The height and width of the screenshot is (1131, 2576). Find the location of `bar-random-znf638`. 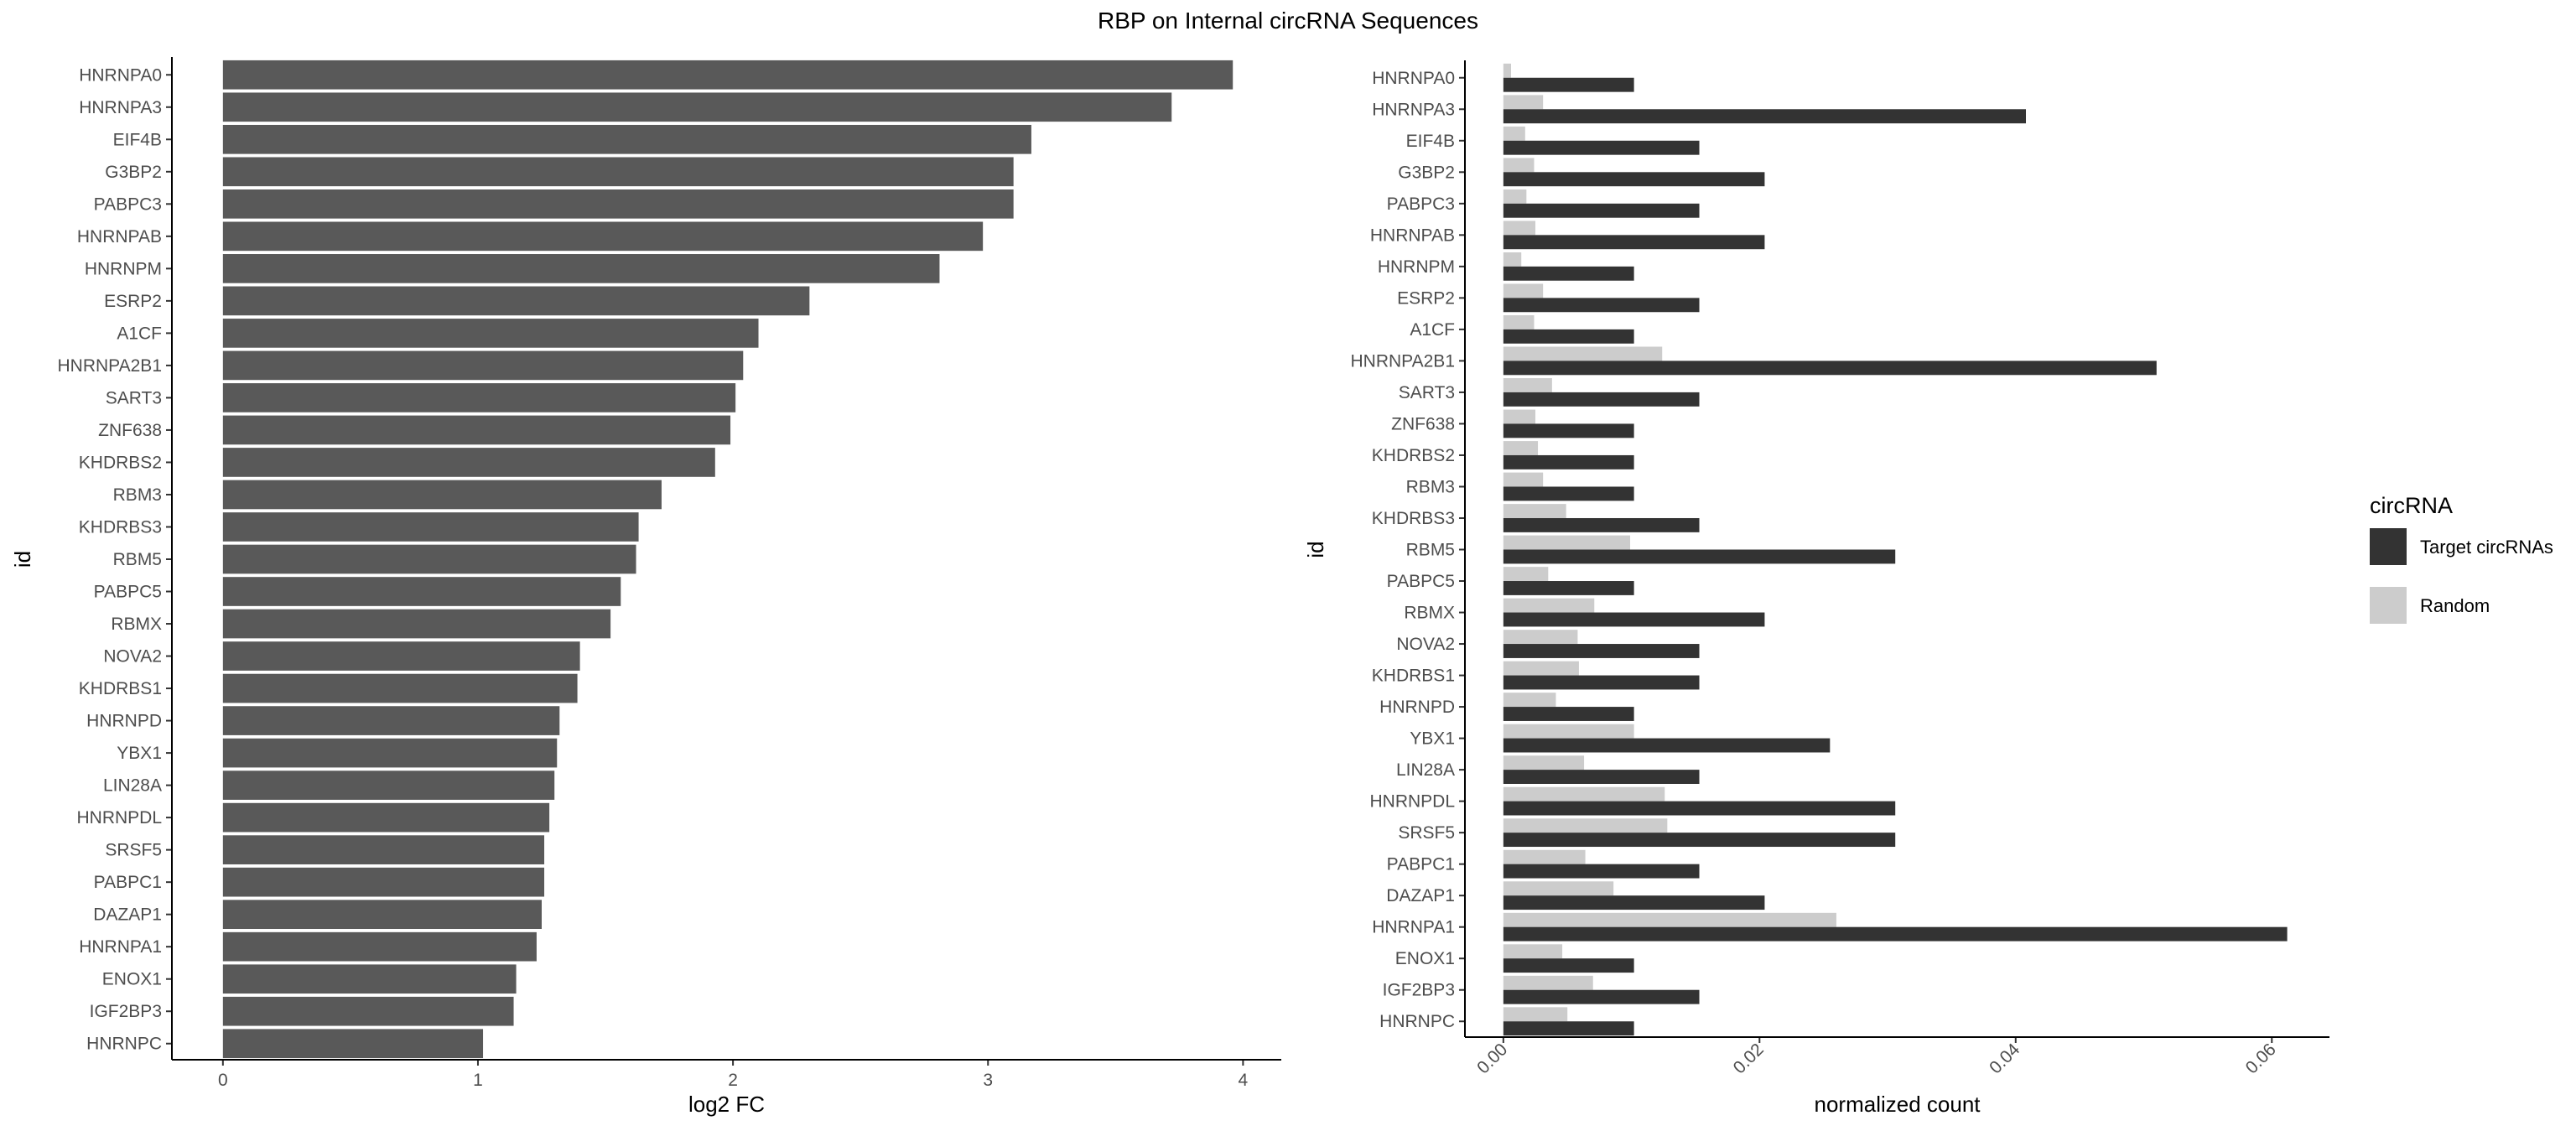

bar-random-znf638 is located at coordinates (1519, 416).